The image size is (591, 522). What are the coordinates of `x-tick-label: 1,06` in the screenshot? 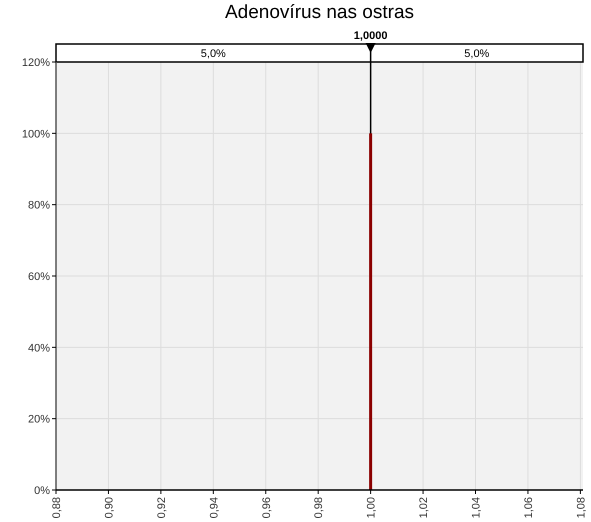 It's located at (528, 507).